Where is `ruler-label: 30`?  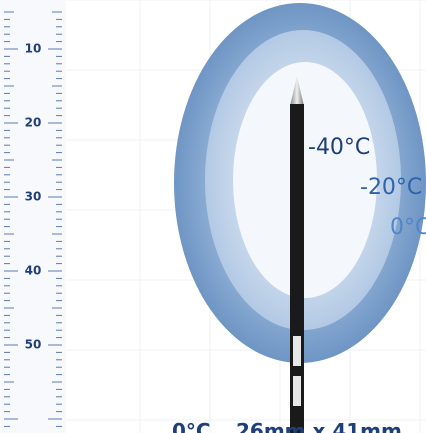
ruler-label: 30 is located at coordinates (33, 197).